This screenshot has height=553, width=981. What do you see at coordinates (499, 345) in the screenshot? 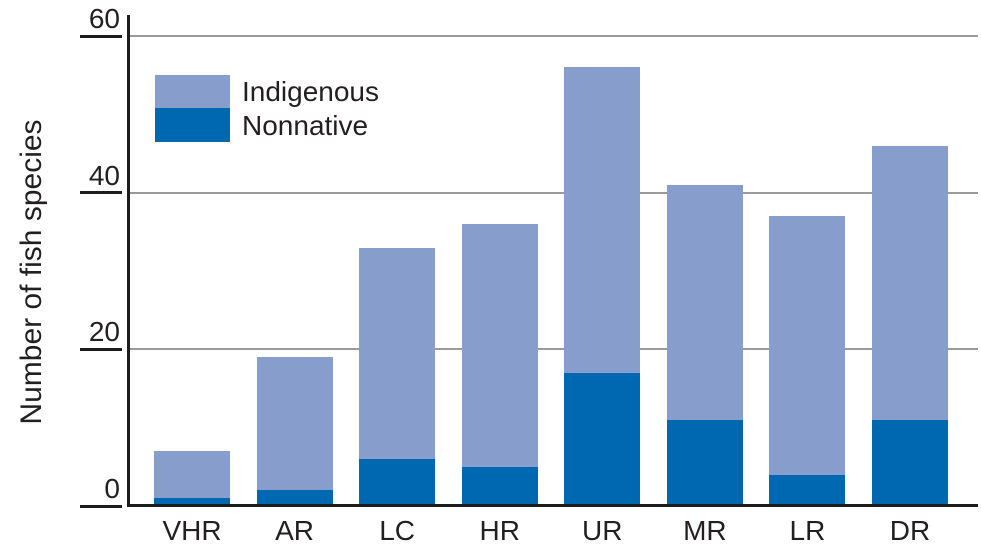
I see `bar-hr-indigenous` at bounding box center [499, 345].